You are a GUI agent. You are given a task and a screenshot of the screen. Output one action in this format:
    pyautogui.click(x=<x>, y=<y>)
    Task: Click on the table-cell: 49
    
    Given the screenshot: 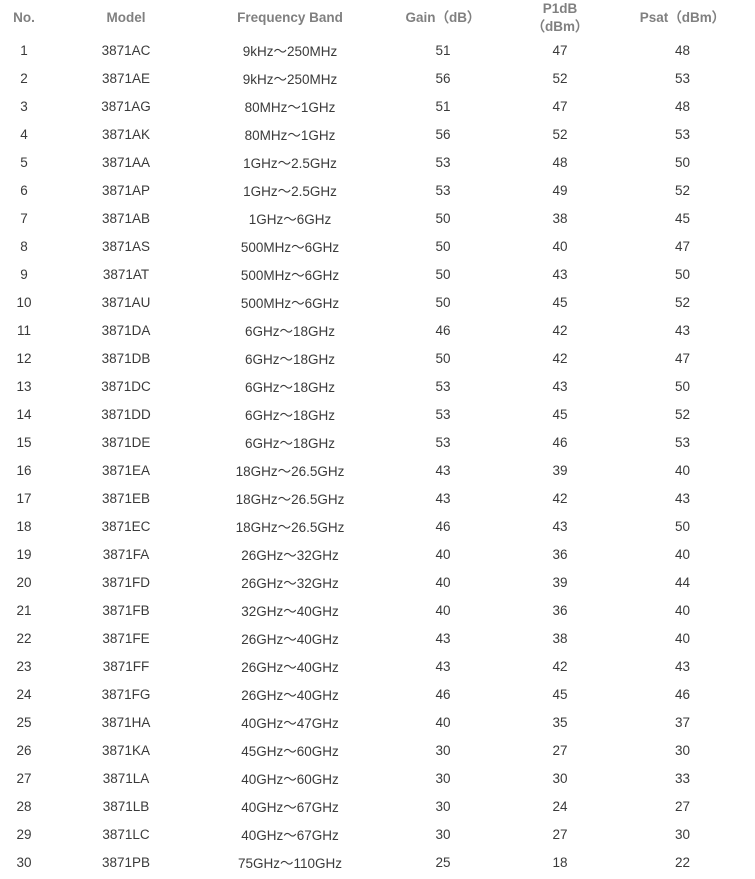 What is the action you would take?
    pyautogui.click(x=560, y=190)
    